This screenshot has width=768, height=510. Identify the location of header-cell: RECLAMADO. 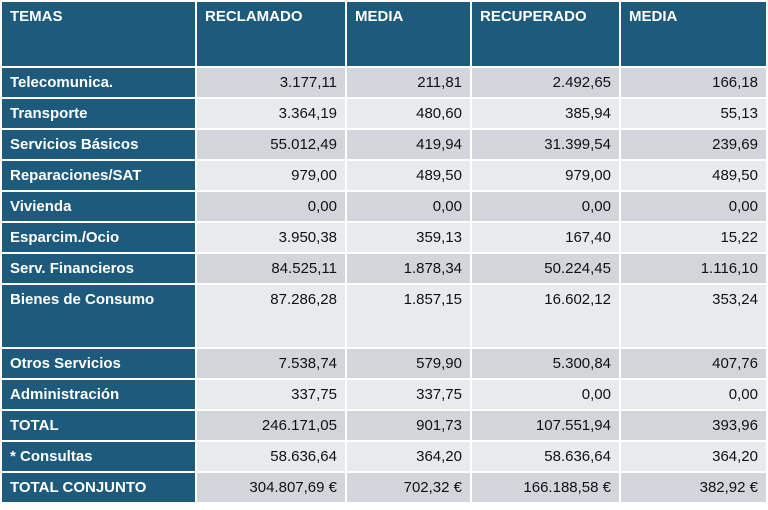
(271, 34).